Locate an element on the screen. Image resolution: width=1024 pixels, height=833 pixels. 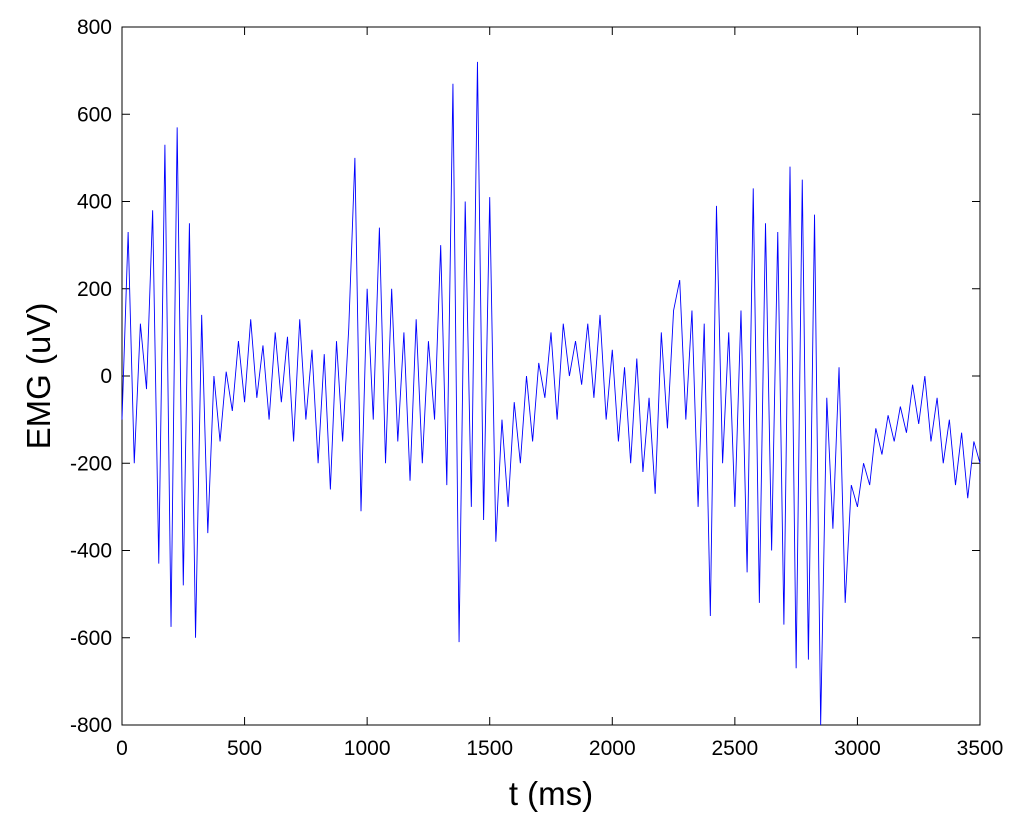
x-tick-label: 1000 is located at coordinates (367, 748).